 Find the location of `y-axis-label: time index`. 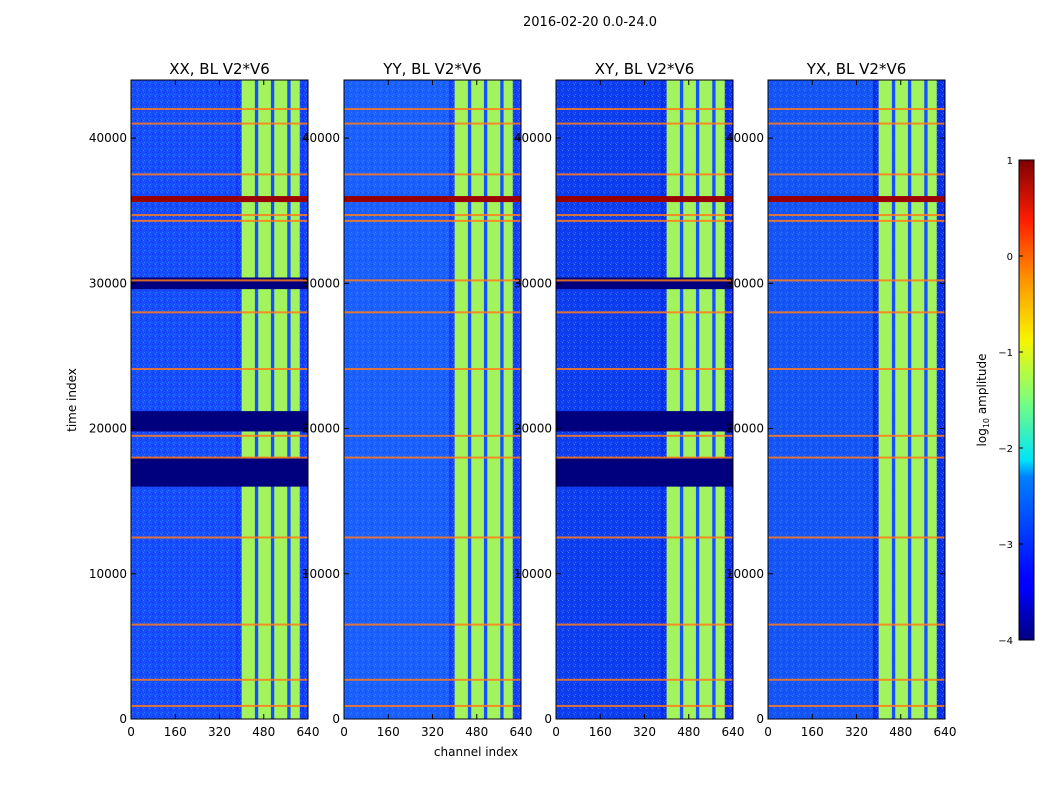

y-axis-label: time index is located at coordinates (72, 400).